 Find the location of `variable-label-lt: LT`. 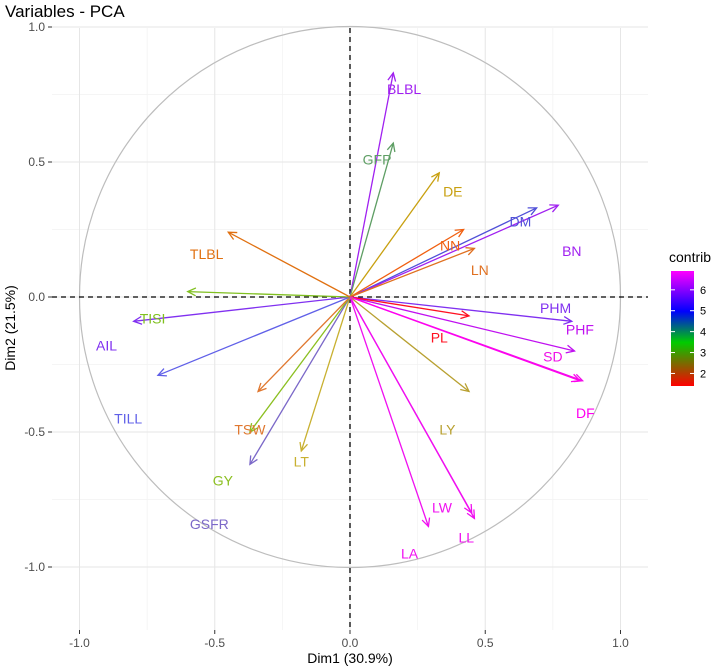

variable-label-lt: LT is located at coordinates (302, 462).